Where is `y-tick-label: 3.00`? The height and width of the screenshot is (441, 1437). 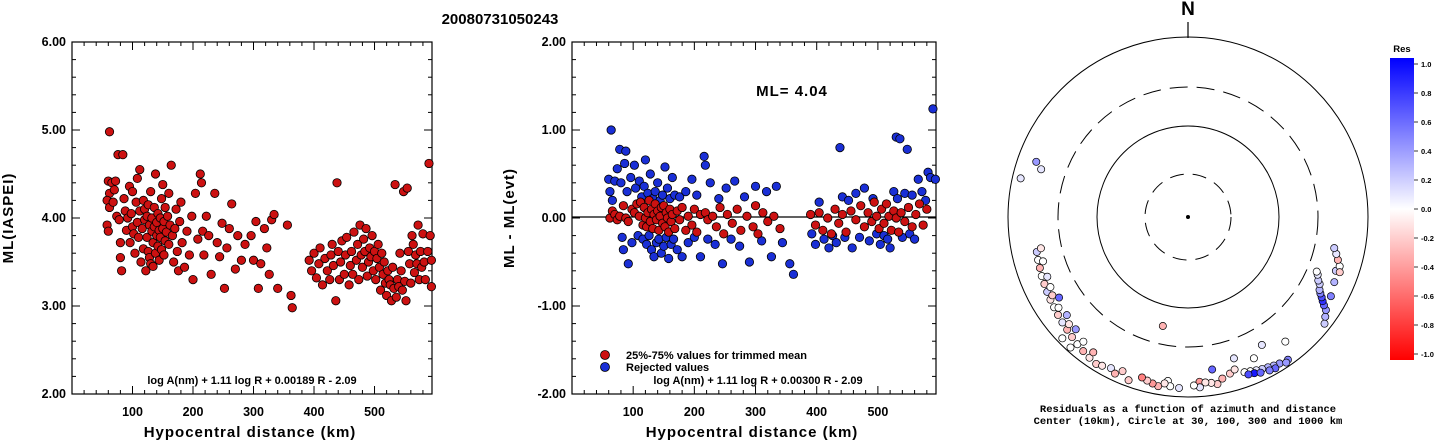 y-tick-label: 3.00 is located at coordinates (54, 306).